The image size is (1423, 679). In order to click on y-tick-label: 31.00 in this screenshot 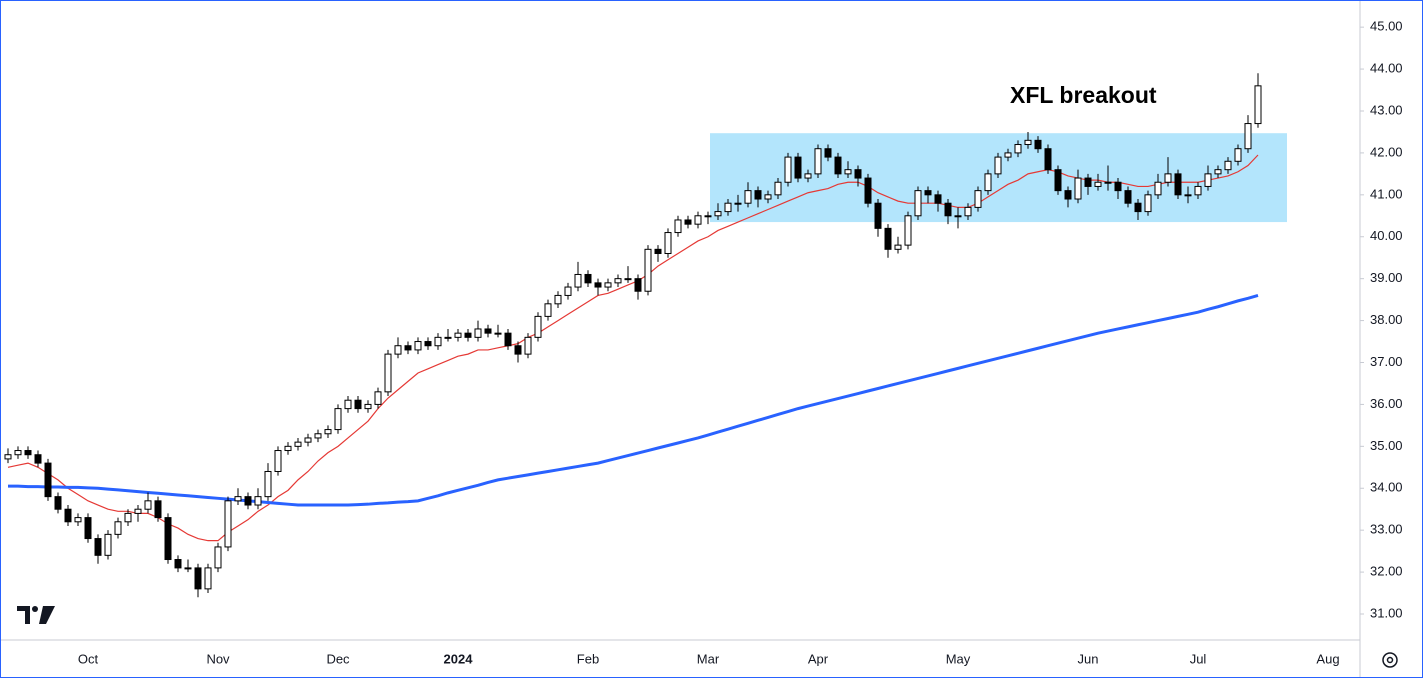, I will do `click(1386, 612)`.